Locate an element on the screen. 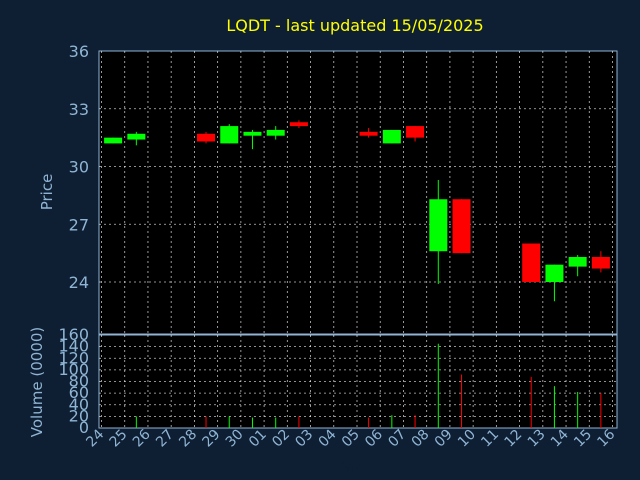 This screenshot has width=640, height=480. x-tick-label: 06 is located at coordinates (374, 438).